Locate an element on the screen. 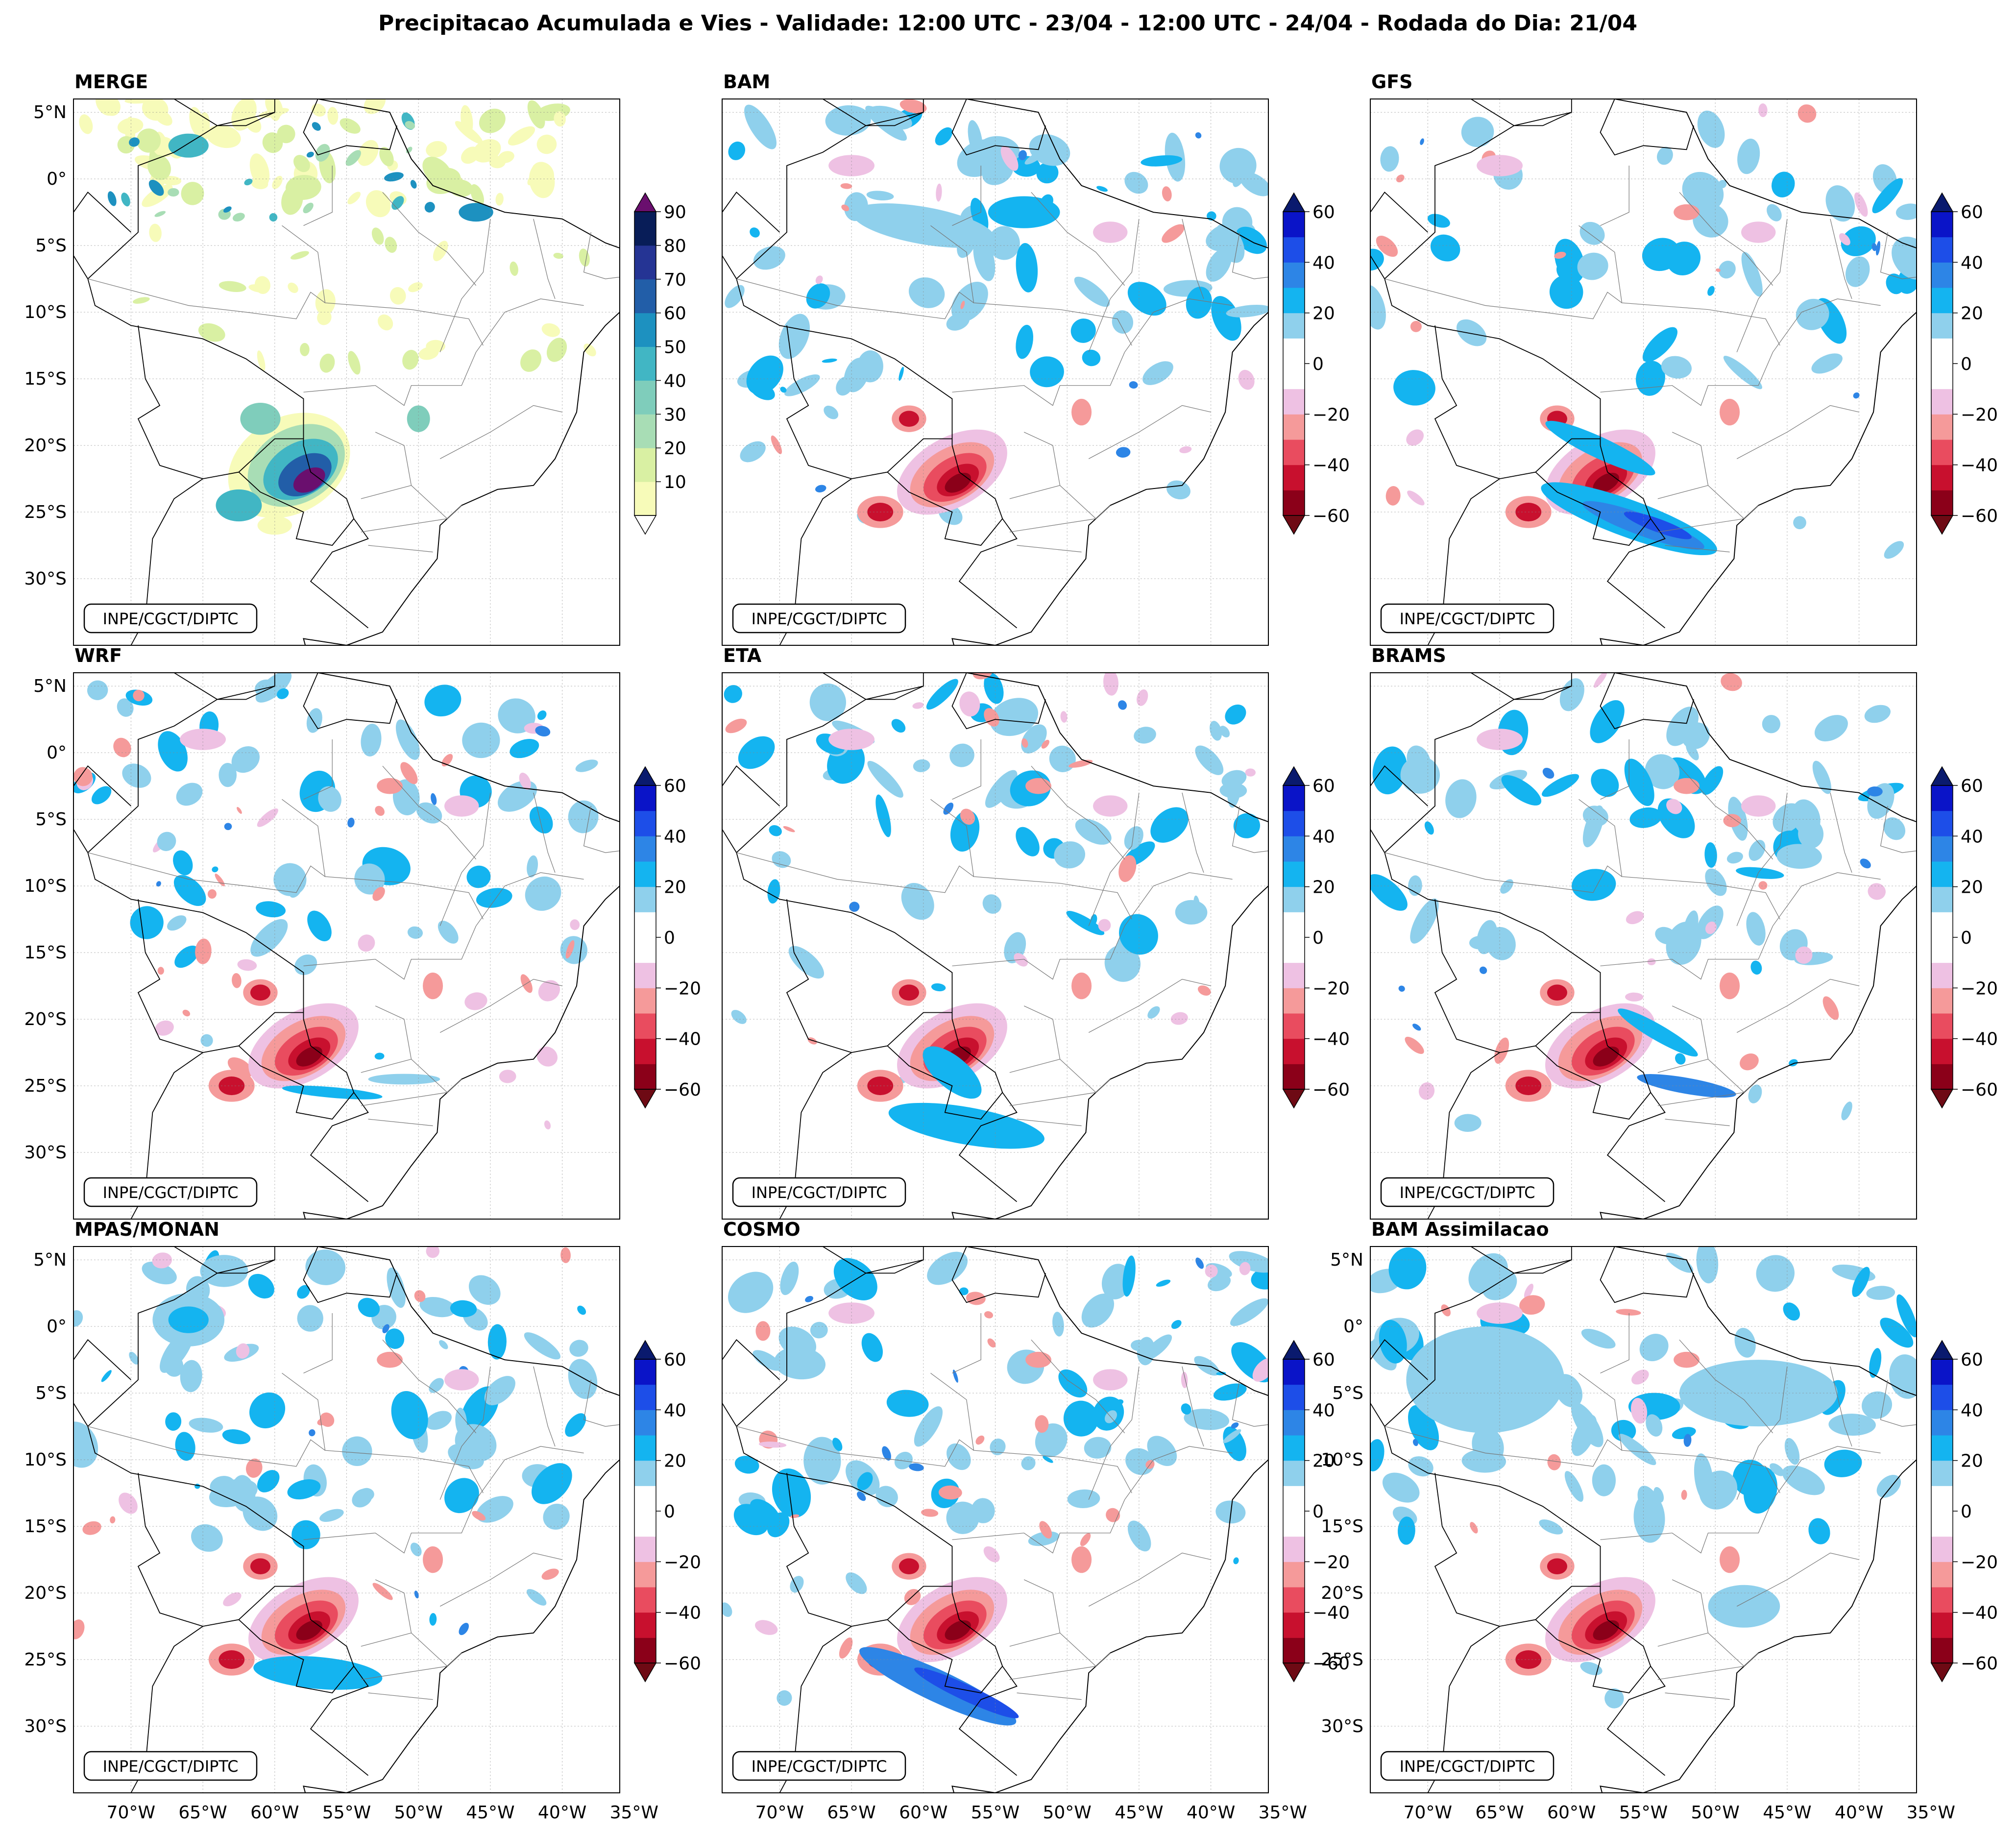 Image resolution: width=2016 pixels, height=1834 pixels. panel-gfs: GFS INPE/CGCT/DIPTC 60 40 20 0 −20 −40 −60 is located at coordinates (1684, 358).